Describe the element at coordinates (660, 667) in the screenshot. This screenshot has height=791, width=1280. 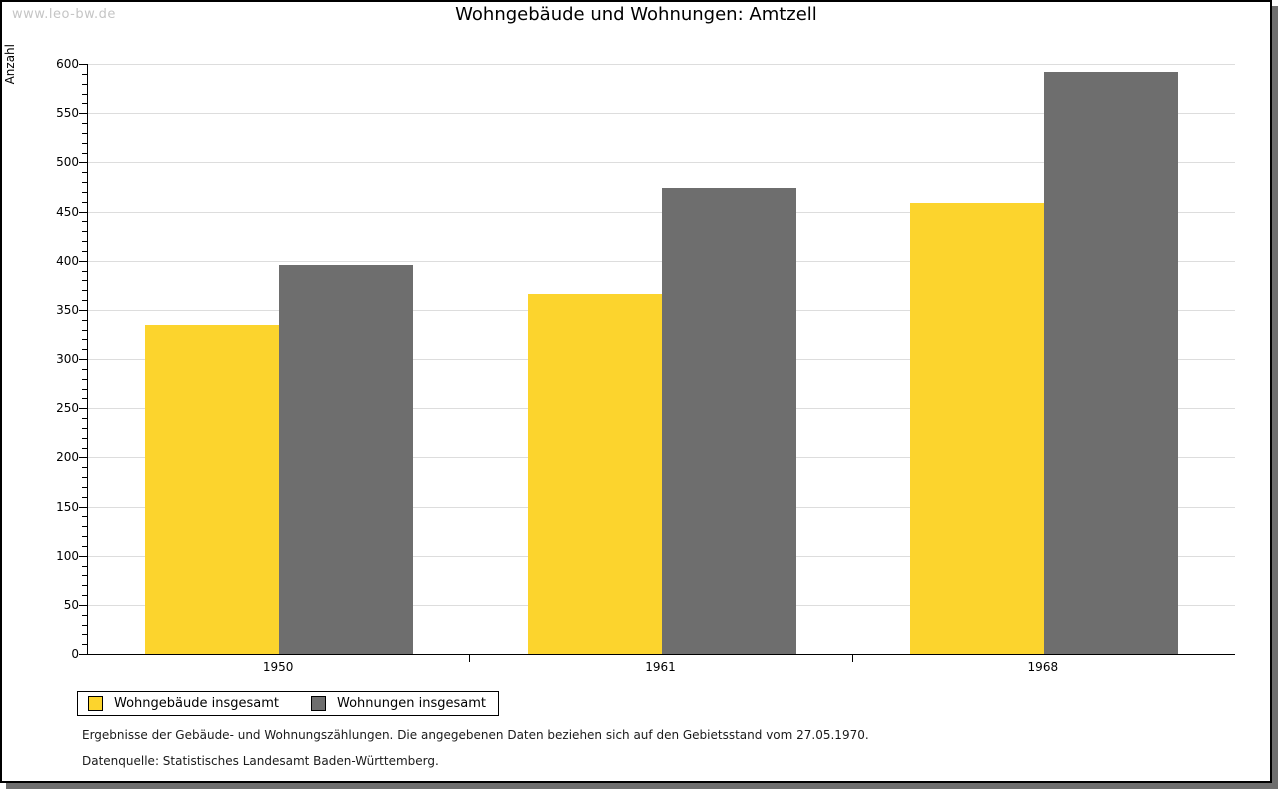
I see `x-tick-label-1961: 1961` at that location.